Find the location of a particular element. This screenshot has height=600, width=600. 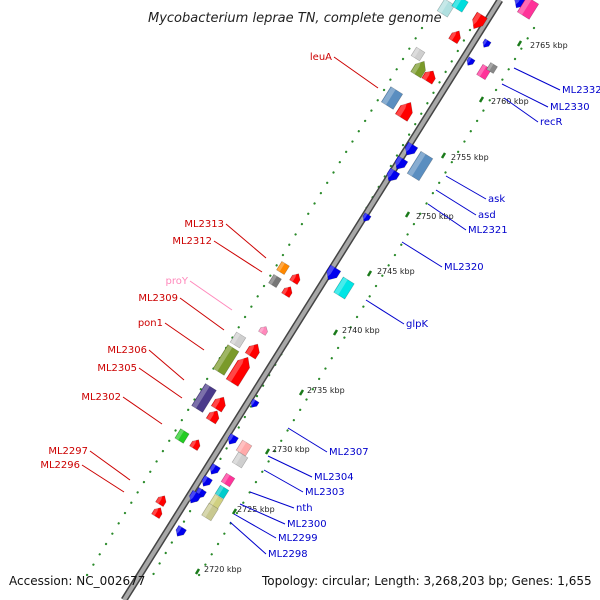

gene-label-ml2300: ML2300 is located at coordinates (307, 524).